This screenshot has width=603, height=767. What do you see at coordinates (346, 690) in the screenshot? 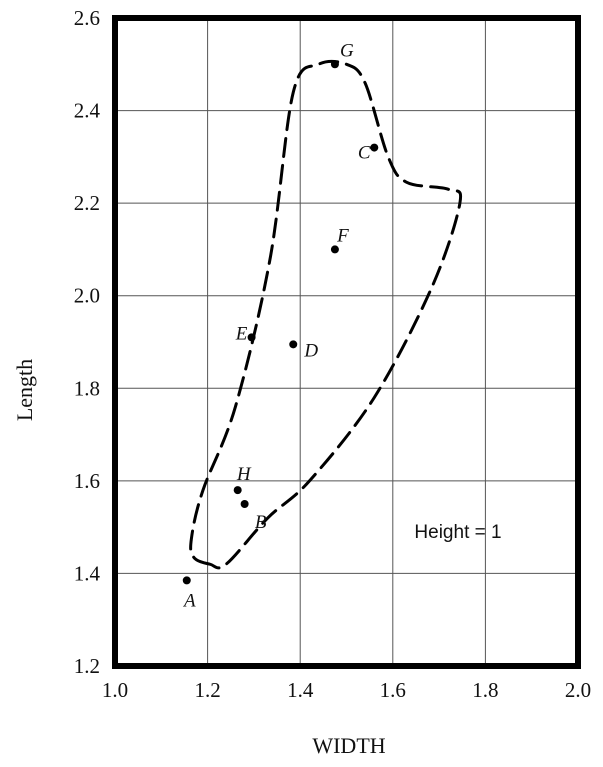
I see `x-tick-labels: 1.0 1.2 1.4 1.6 1.8 2.0` at bounding box center [346, 690].